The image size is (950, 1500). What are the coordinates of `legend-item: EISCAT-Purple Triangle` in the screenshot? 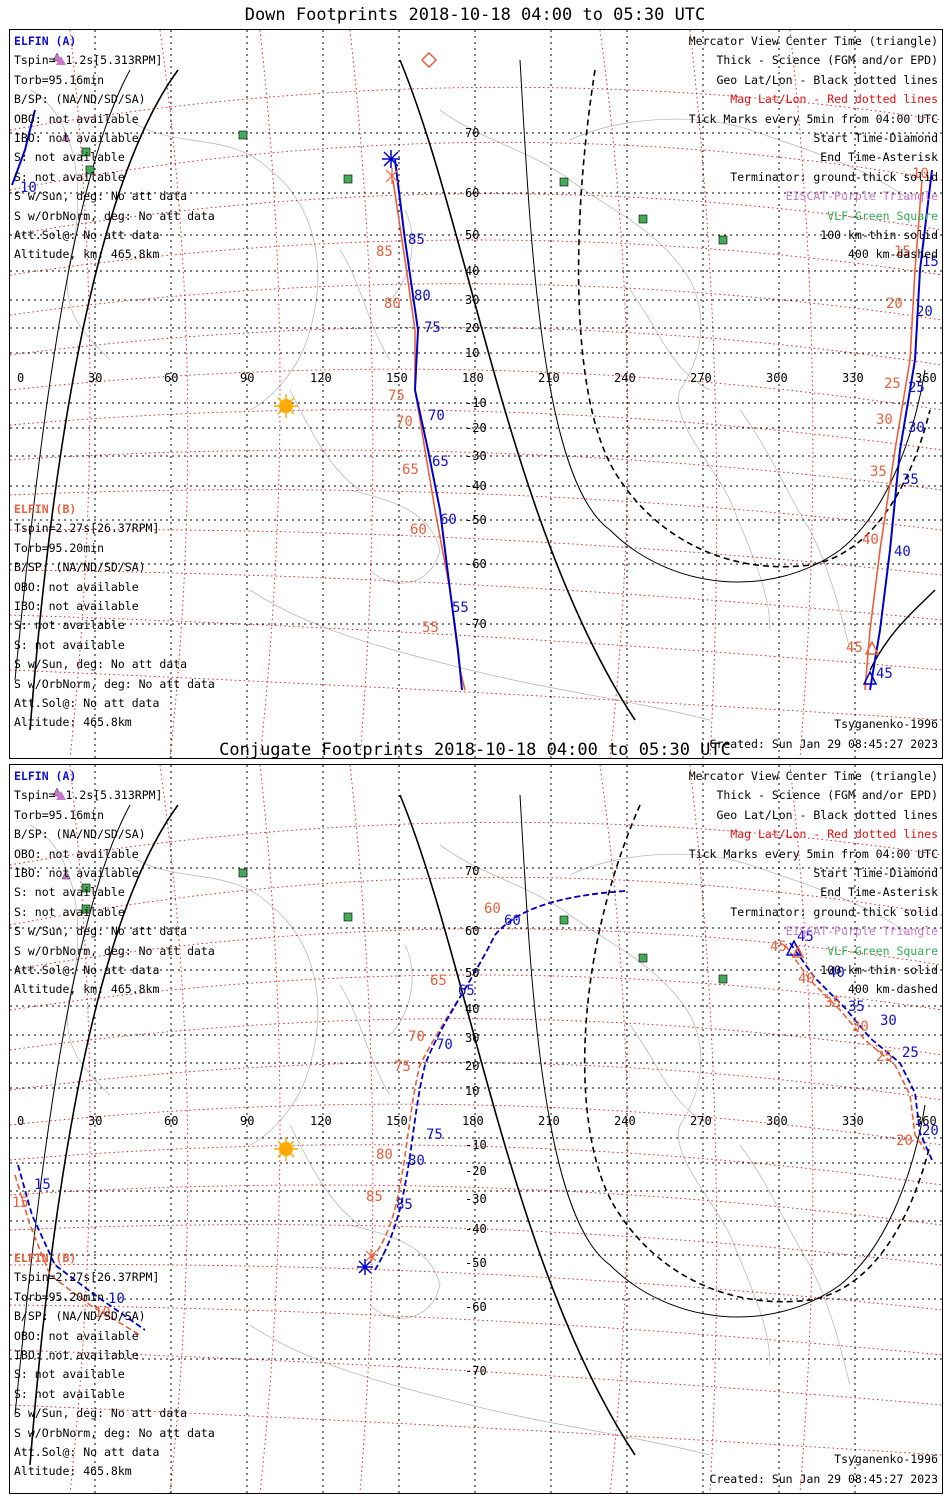 It's located at (861, 196).